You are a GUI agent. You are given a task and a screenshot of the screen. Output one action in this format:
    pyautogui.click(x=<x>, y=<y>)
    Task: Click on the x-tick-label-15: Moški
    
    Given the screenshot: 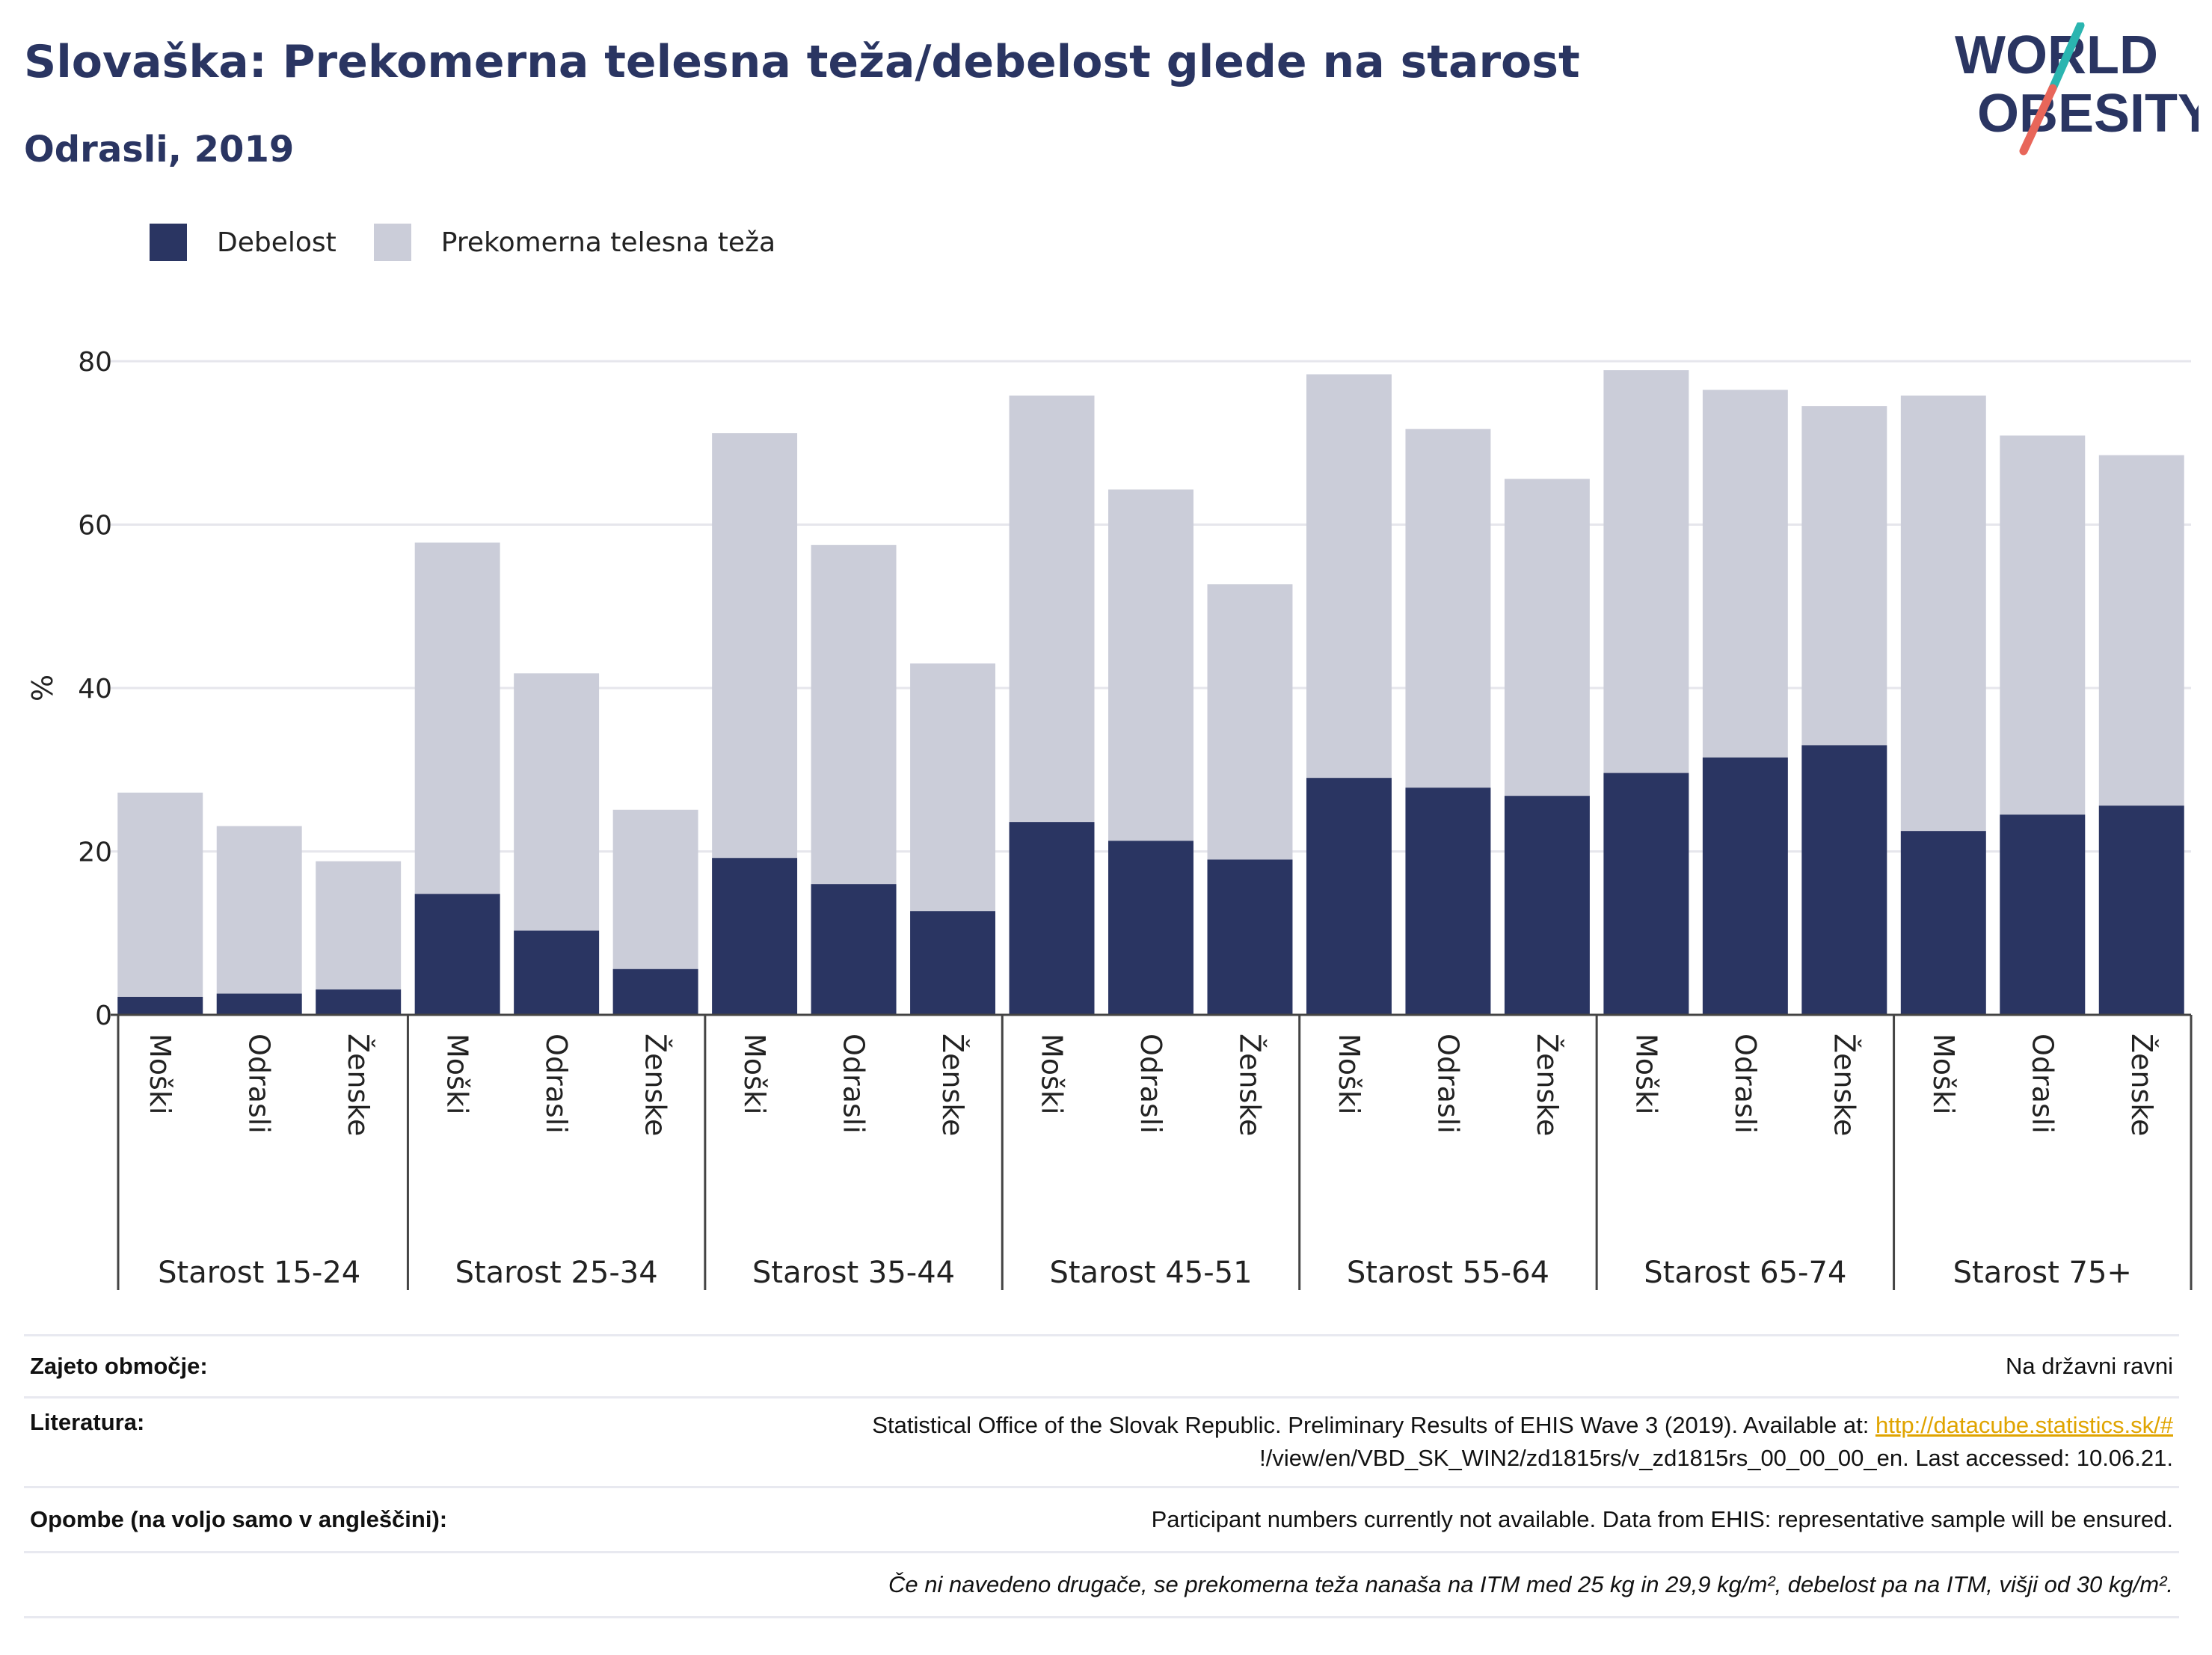 What is the action you would take?
    pyautogui.click(x=1645, y=1074)
    